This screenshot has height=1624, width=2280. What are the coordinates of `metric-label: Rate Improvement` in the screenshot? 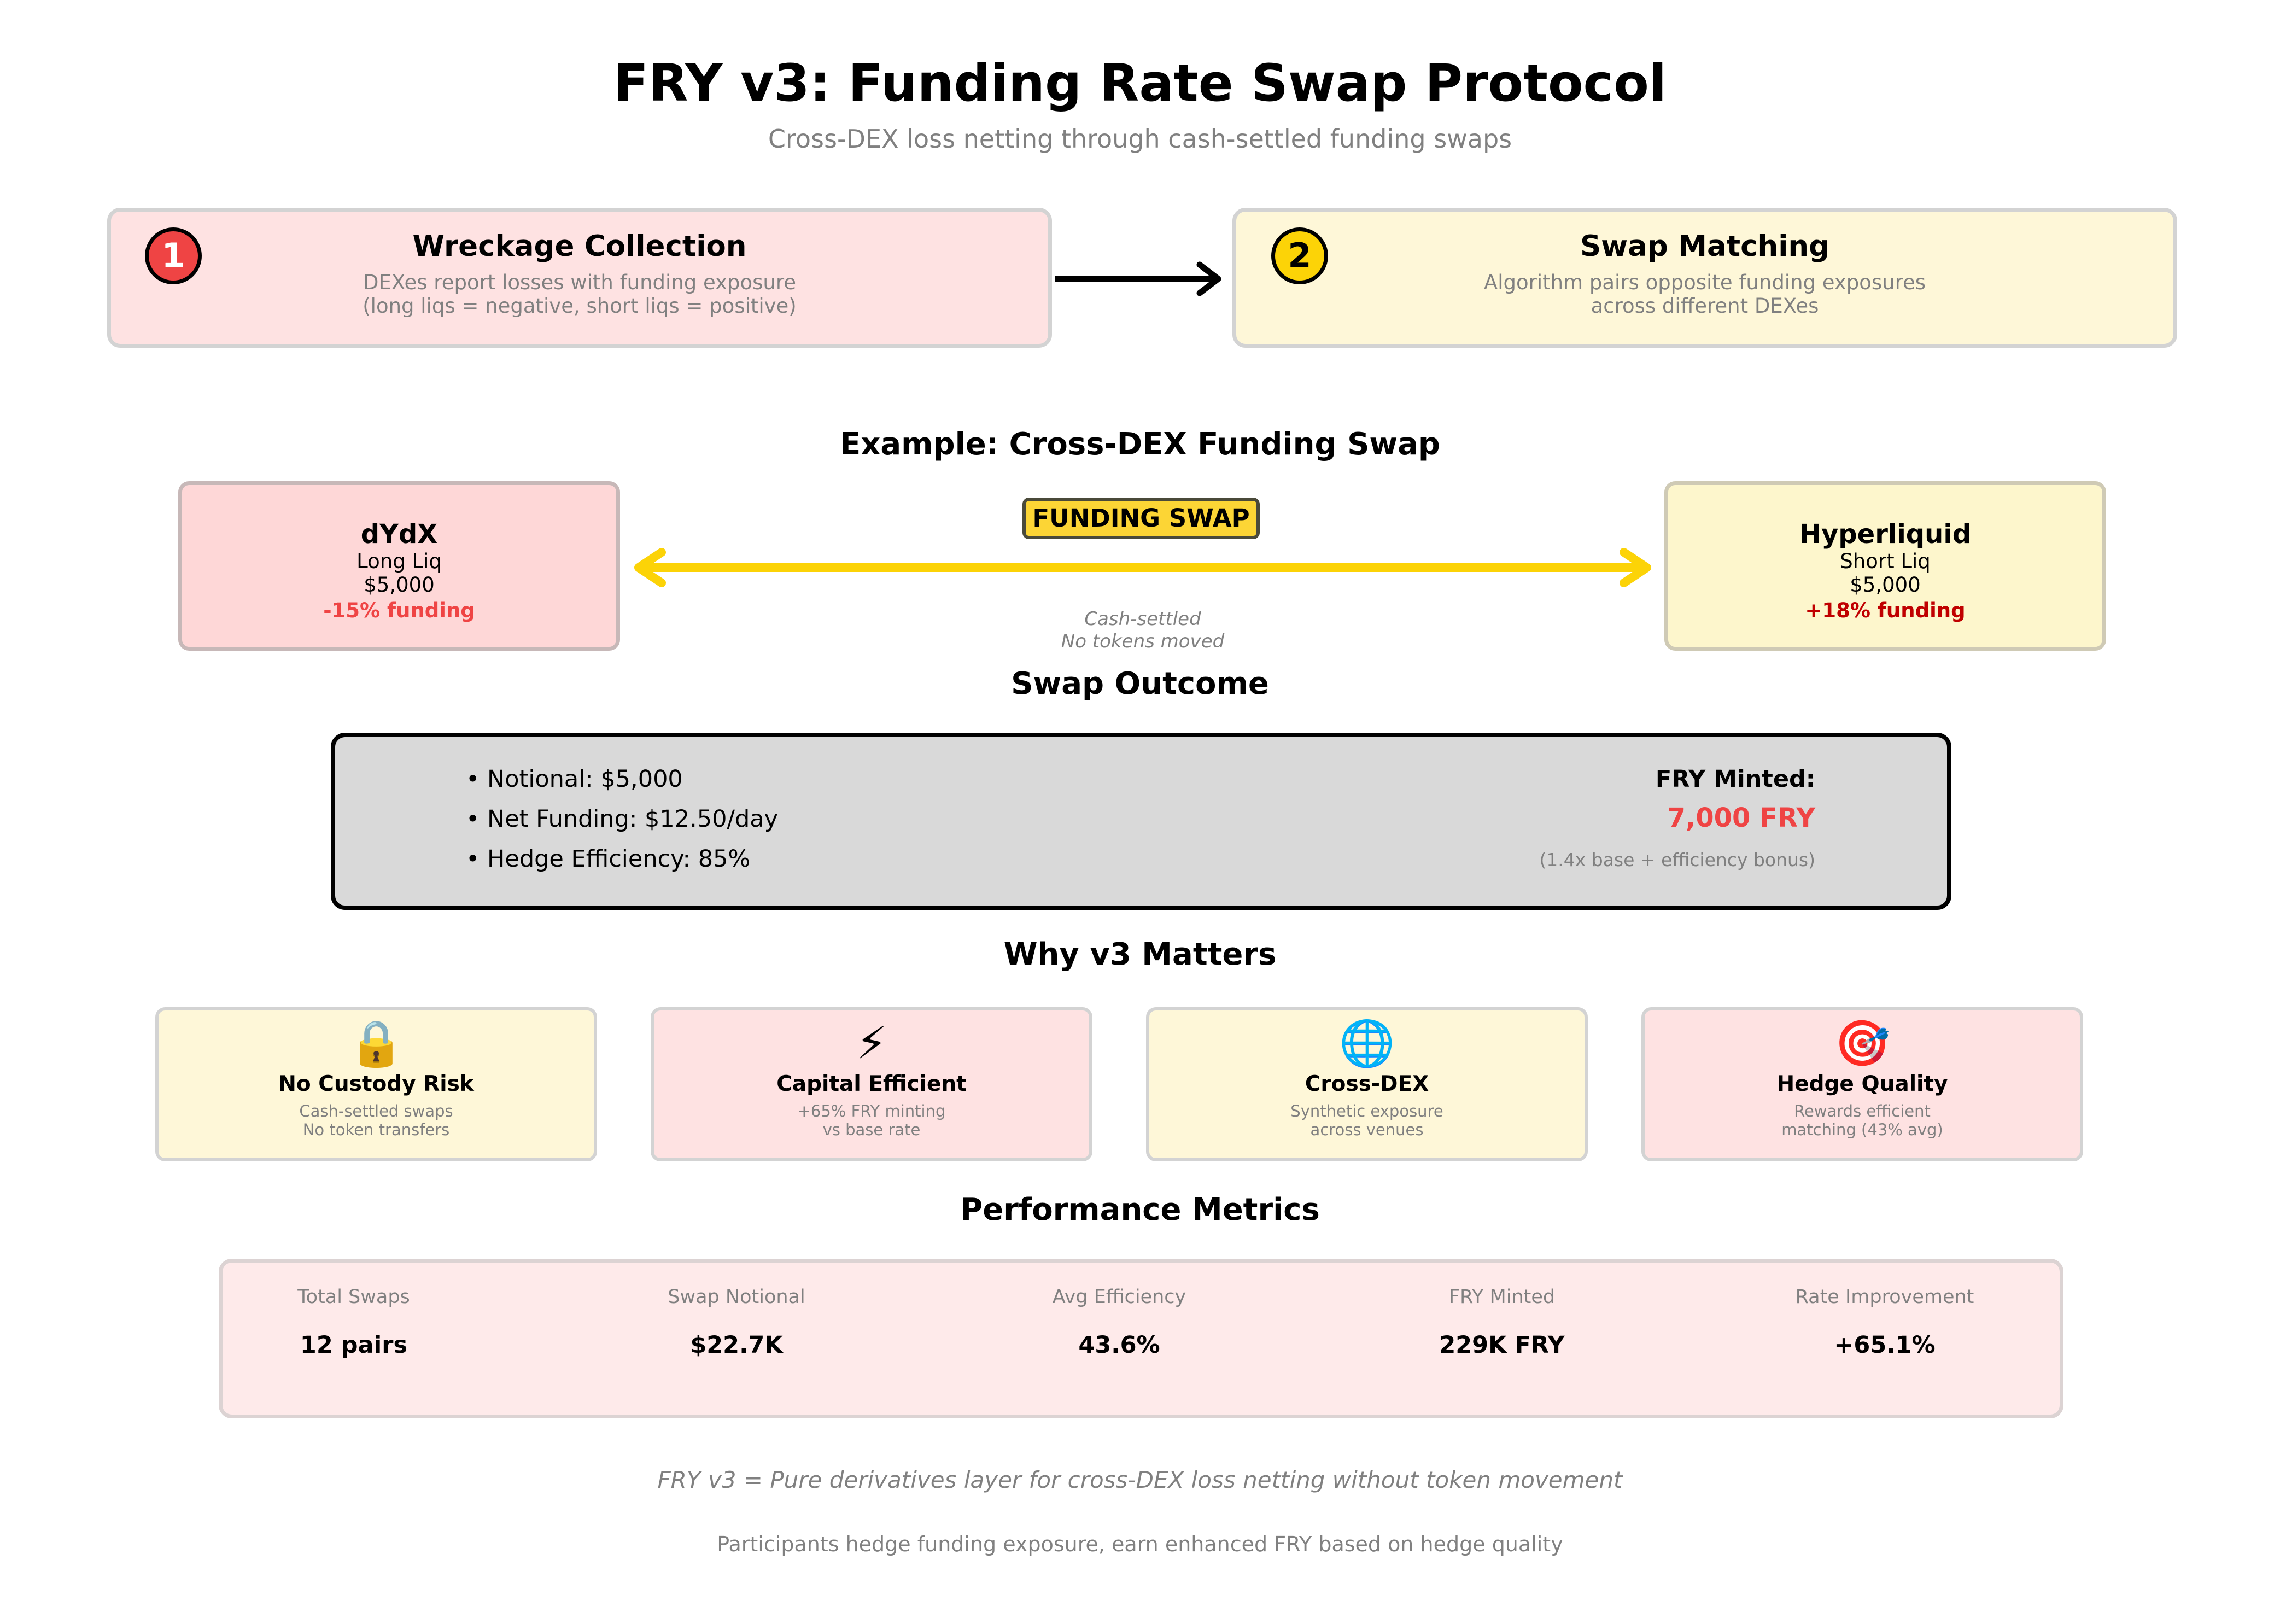 It's located at (1885, 1297).